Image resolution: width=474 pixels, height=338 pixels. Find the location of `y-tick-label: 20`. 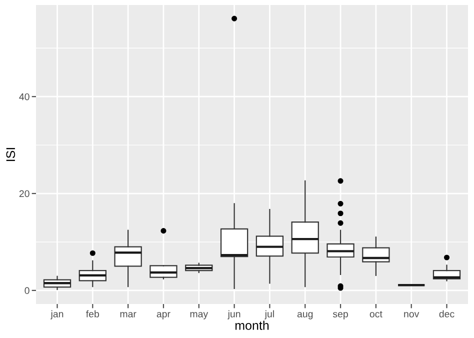

y-tick-label: 20 is located at coordinates (24, 194).